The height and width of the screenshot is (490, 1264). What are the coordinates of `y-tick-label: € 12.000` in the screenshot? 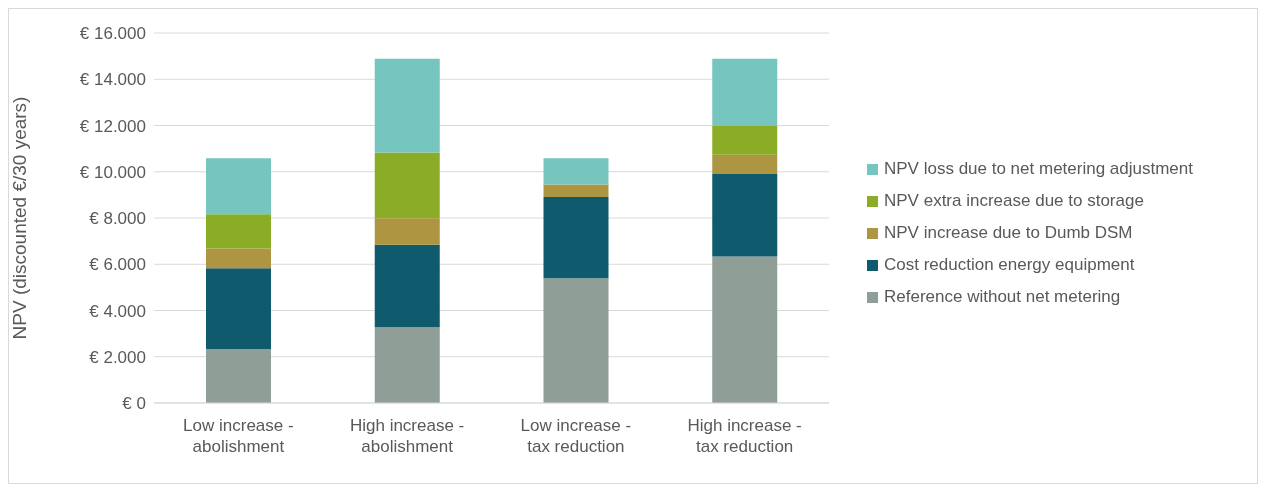 It's located at (112, 126).